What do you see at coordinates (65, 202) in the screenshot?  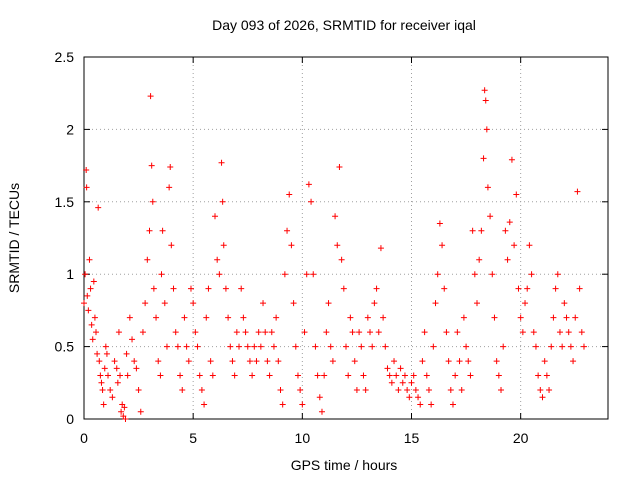 I see `y-tick-label: 1.5` at bounding box center [65, 202].